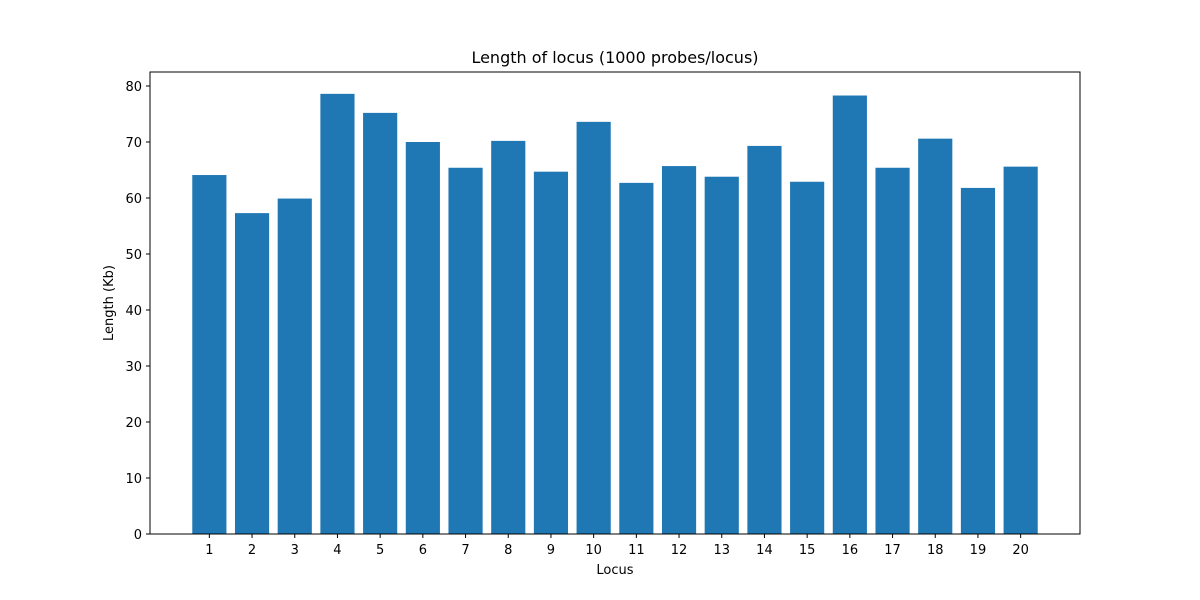 The height and width of the screenshot is (600, 1200). I want to click on x-tick-label: 14, so click(764, 550).